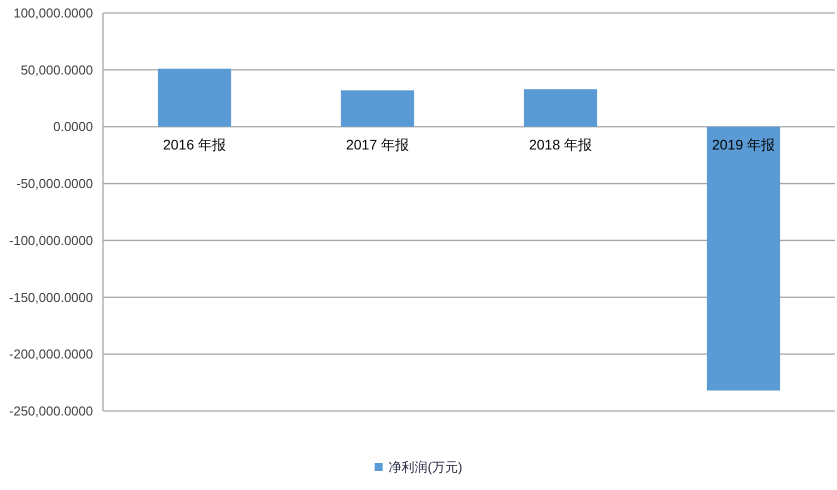  I want to click on y-tick-label: -150,000.0000, so click(51, 297).